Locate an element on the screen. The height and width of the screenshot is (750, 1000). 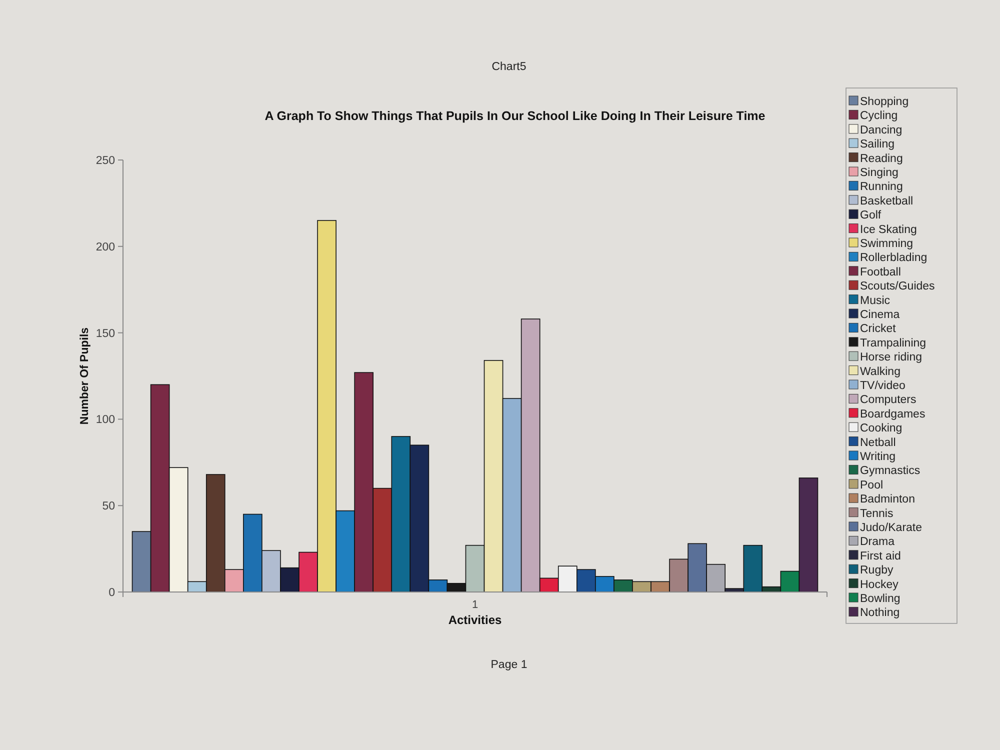
legend-label: Tennis is located at coordinates (877, 514).